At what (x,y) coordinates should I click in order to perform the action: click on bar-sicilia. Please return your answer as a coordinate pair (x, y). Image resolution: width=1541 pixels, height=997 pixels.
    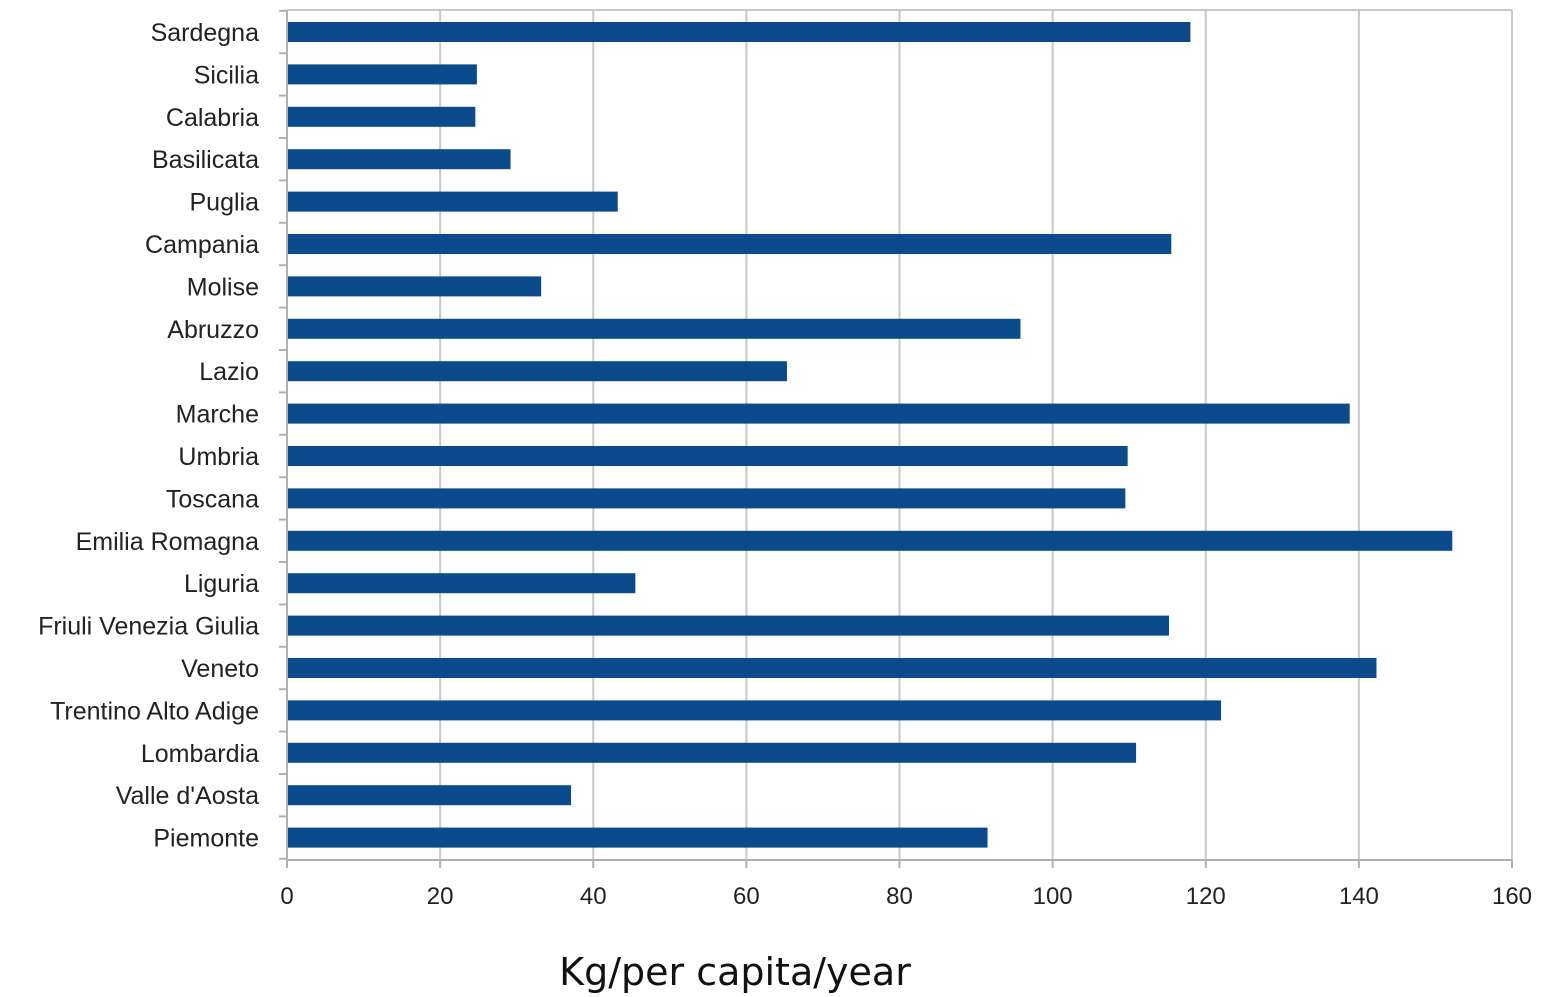
    Looking at the image, I should click on (382, 74).